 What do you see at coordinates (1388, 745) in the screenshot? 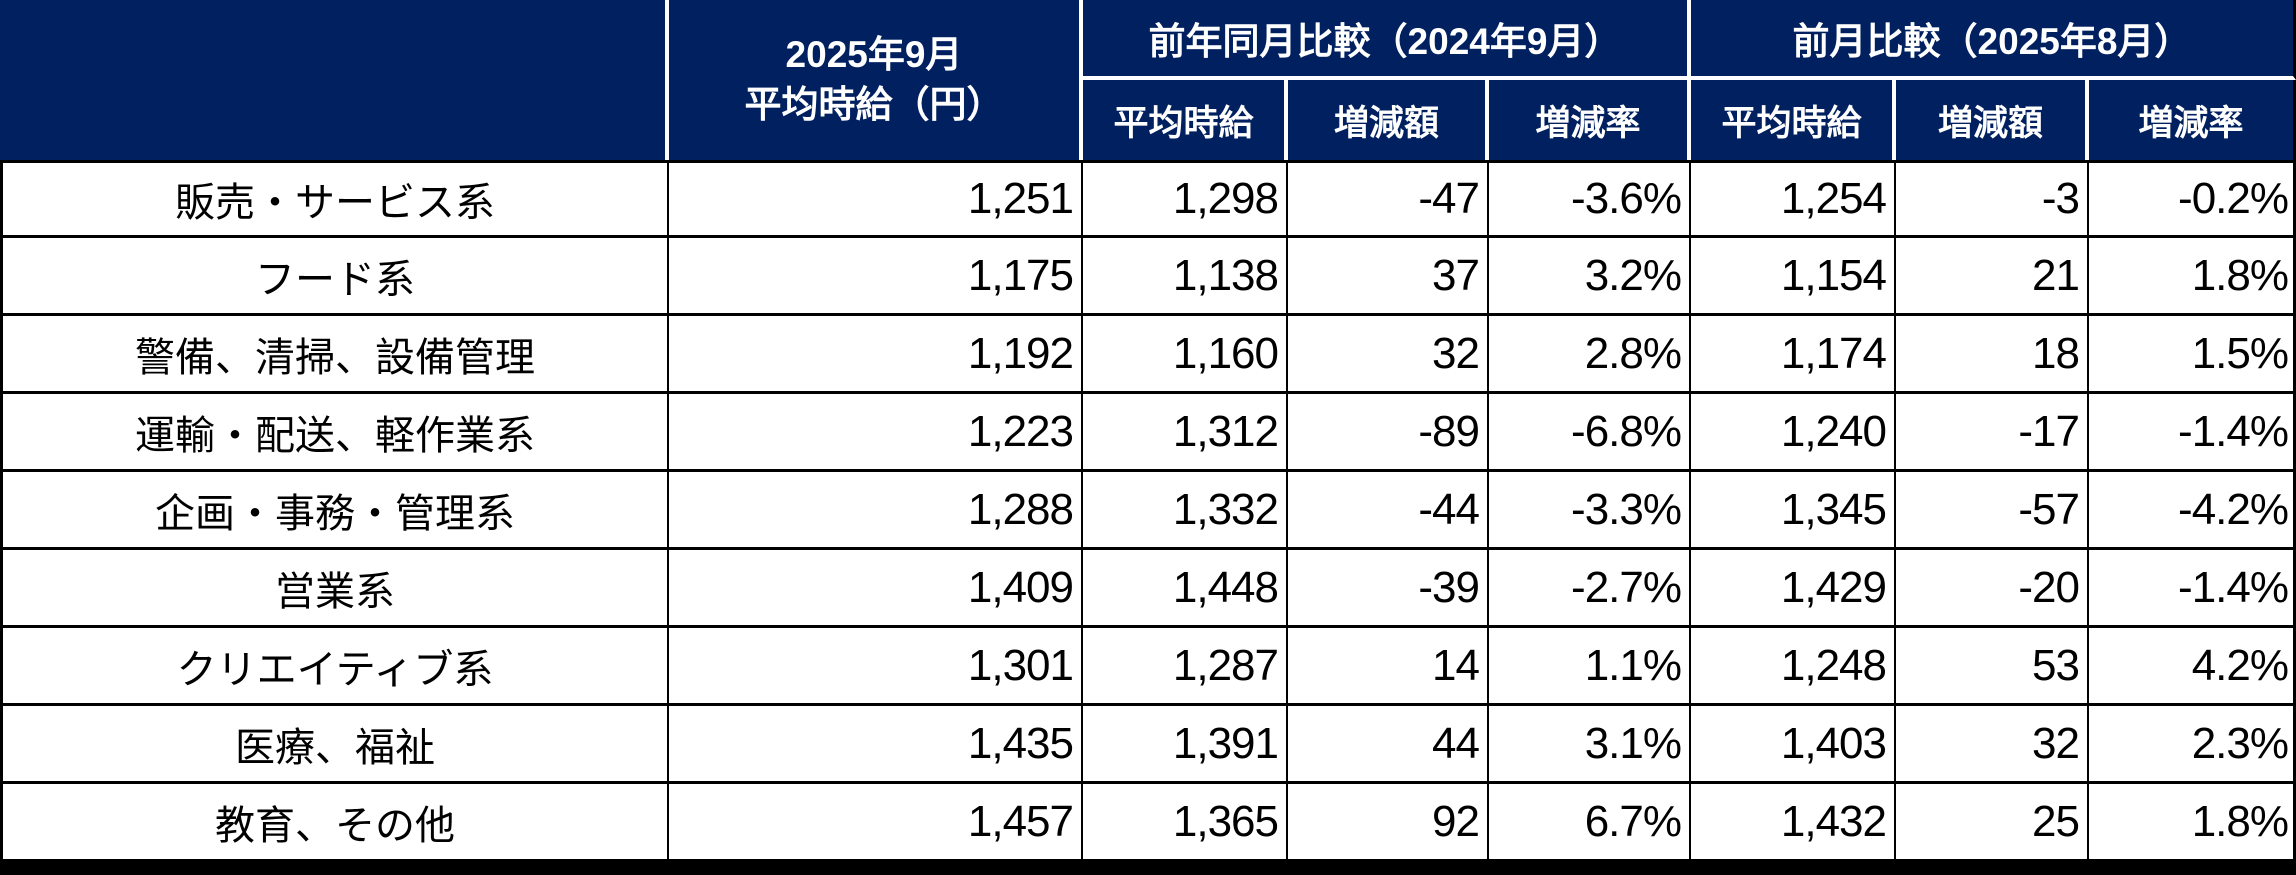
I see `yoy-diff-cell: 44` at bounding box center [1388, 745].